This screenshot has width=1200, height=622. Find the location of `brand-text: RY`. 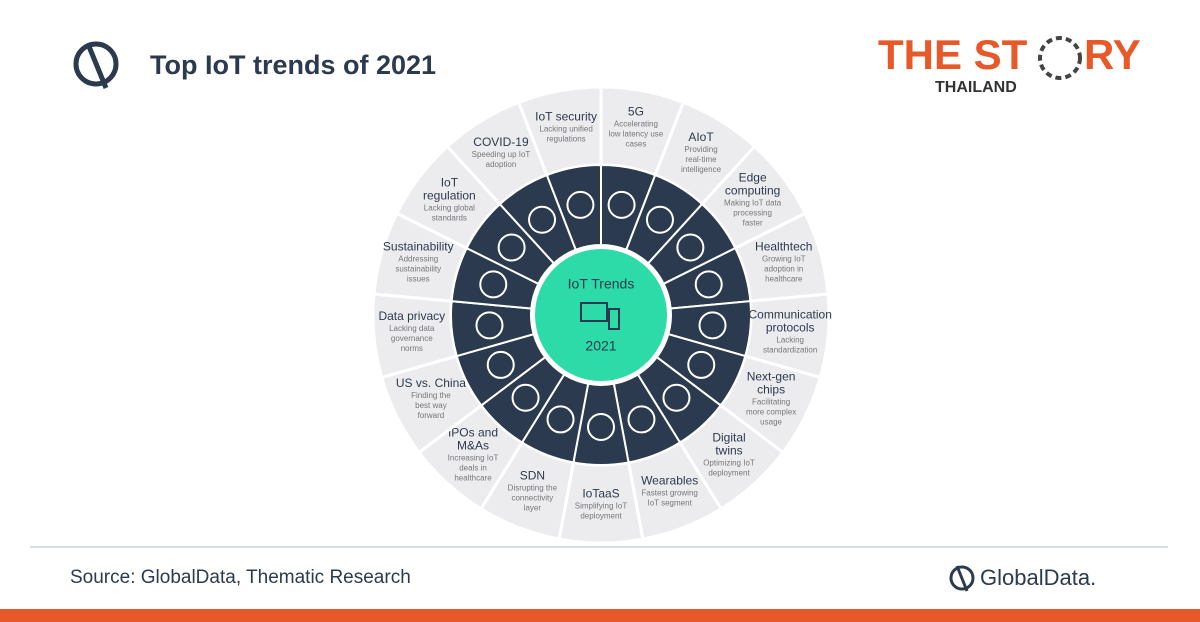

brand-text: RY is located at coordinates (1112, 54).